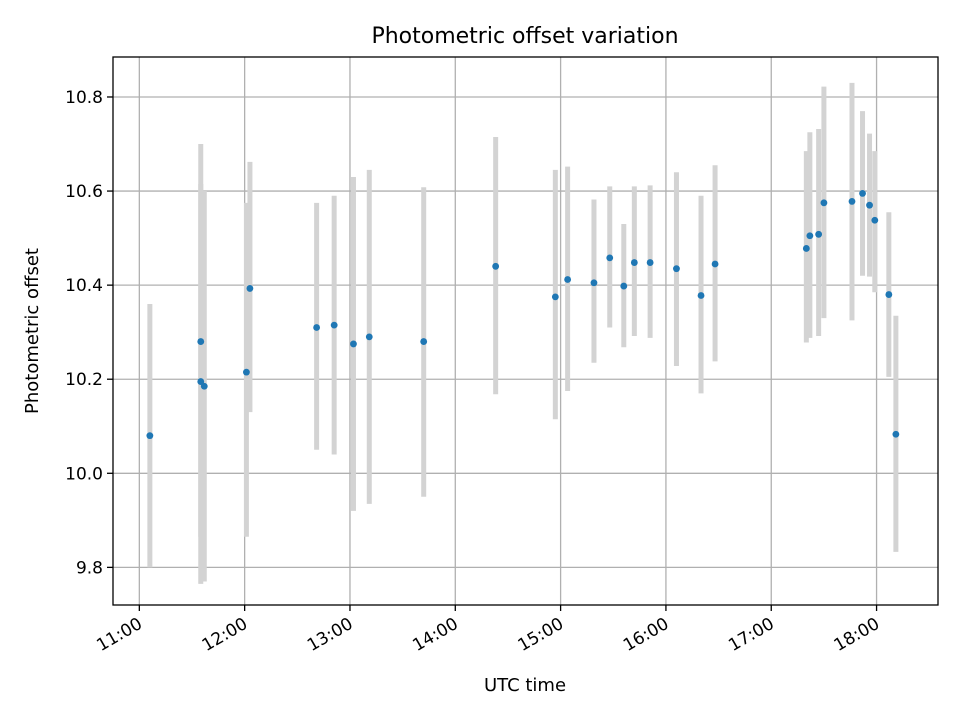 The width and height of the screenshot is (960, 720). I want to click on y-axis-ticks: 9.8 10.0 10.2 10.4 10.6 10.8, so click(89, 333).